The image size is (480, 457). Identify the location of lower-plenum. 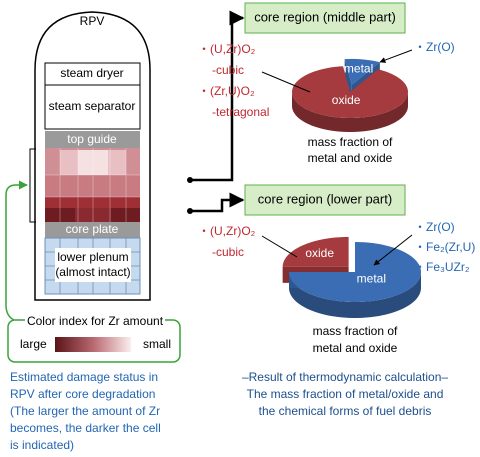
(92, 266).